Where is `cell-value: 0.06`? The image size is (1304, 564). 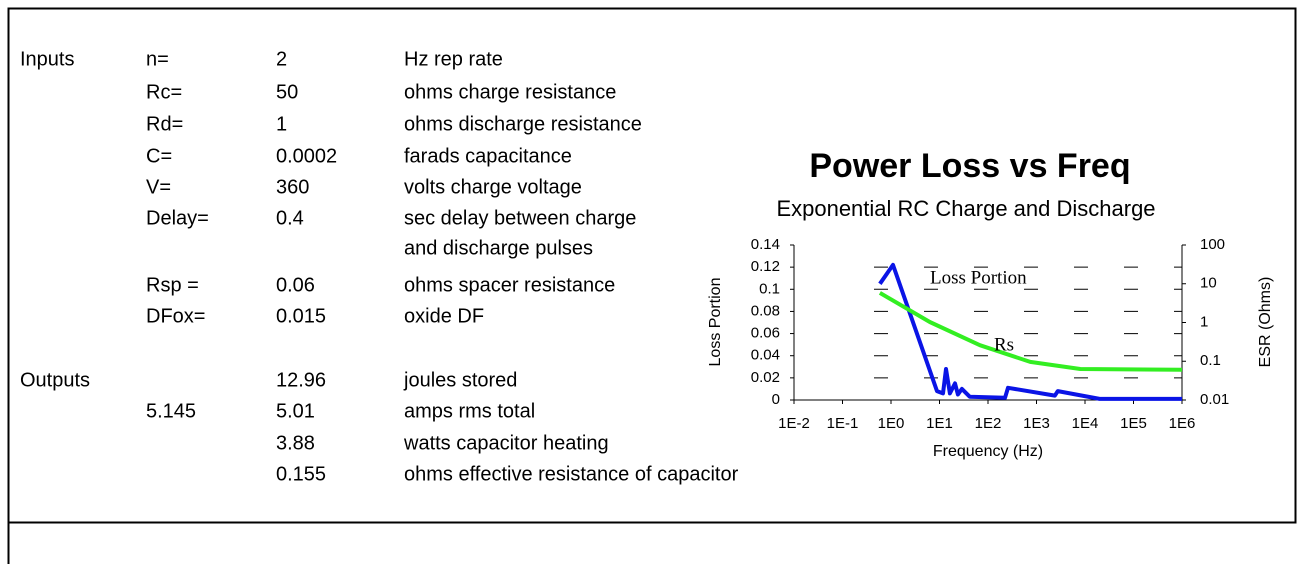 cell-value: 0.06 is located at coordinates (295, 285).